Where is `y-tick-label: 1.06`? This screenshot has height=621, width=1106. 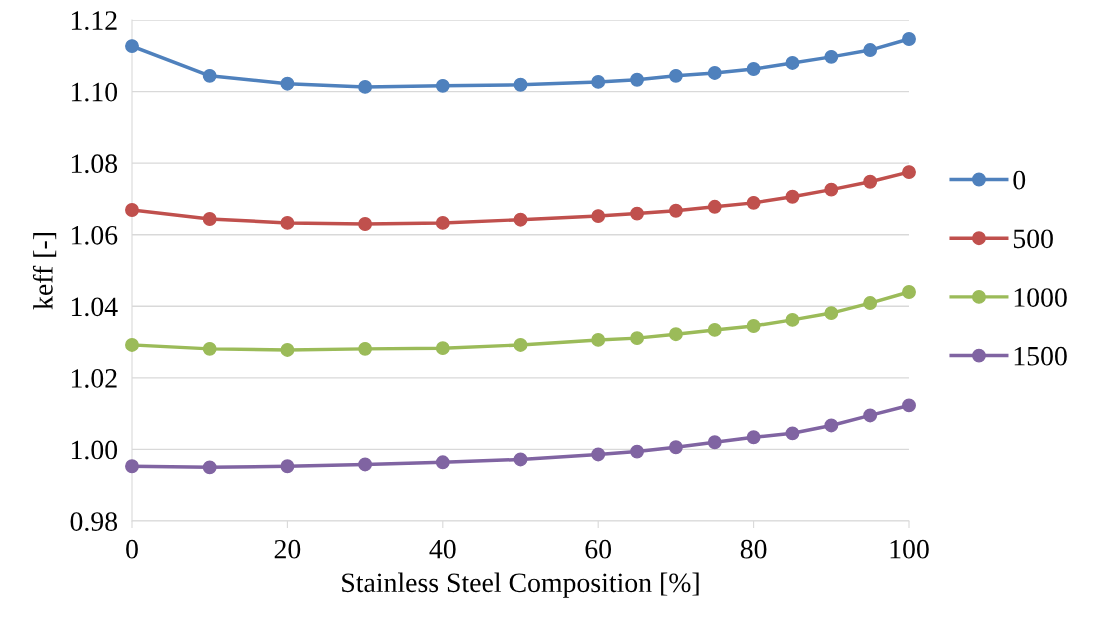
y-tick-label: 1.06 is located at coordinates (94, 235).